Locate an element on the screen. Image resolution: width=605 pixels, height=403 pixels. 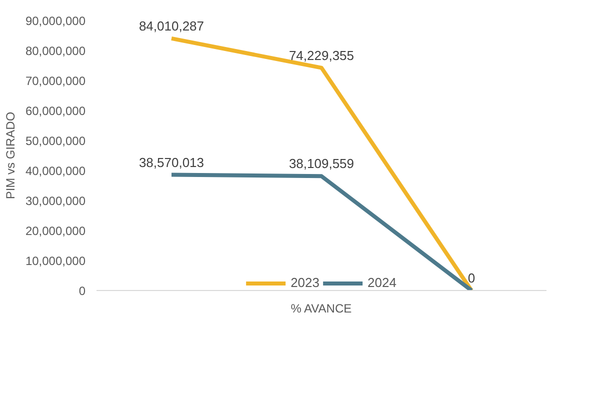
y-tick-label: 80,000,000 is located at coordinates (55, 51).